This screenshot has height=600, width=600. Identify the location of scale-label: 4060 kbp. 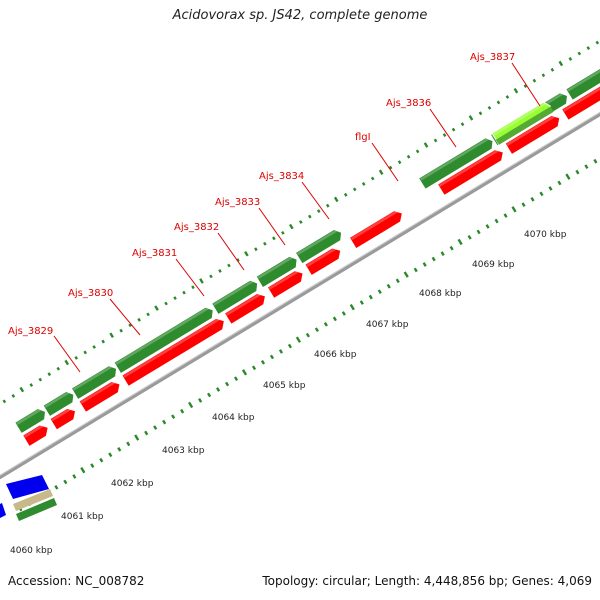
(31, 551).